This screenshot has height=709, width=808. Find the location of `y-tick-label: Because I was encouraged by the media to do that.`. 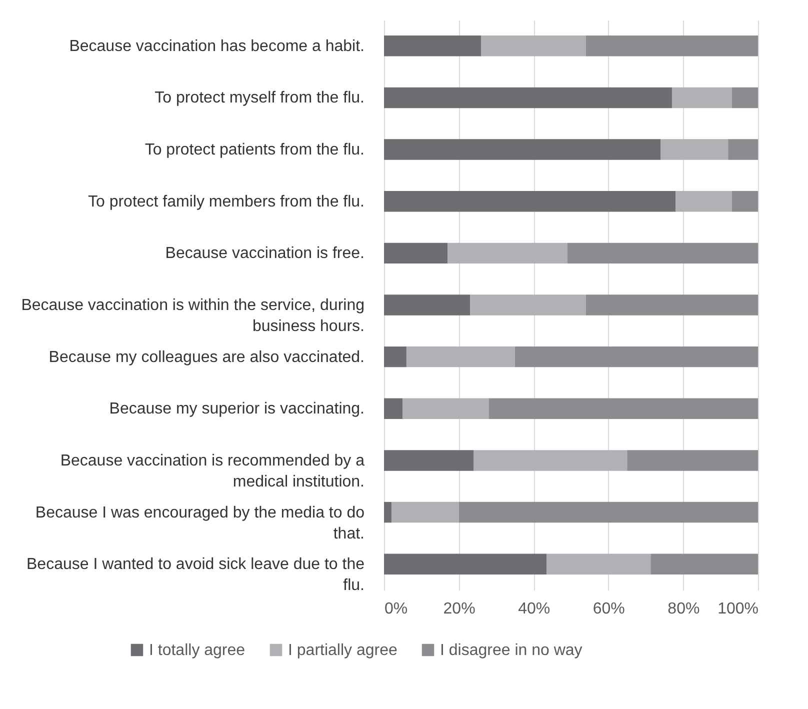

y-tick-label: Because I was encouraged by the media to do that. is located at coordinates (200, 523).